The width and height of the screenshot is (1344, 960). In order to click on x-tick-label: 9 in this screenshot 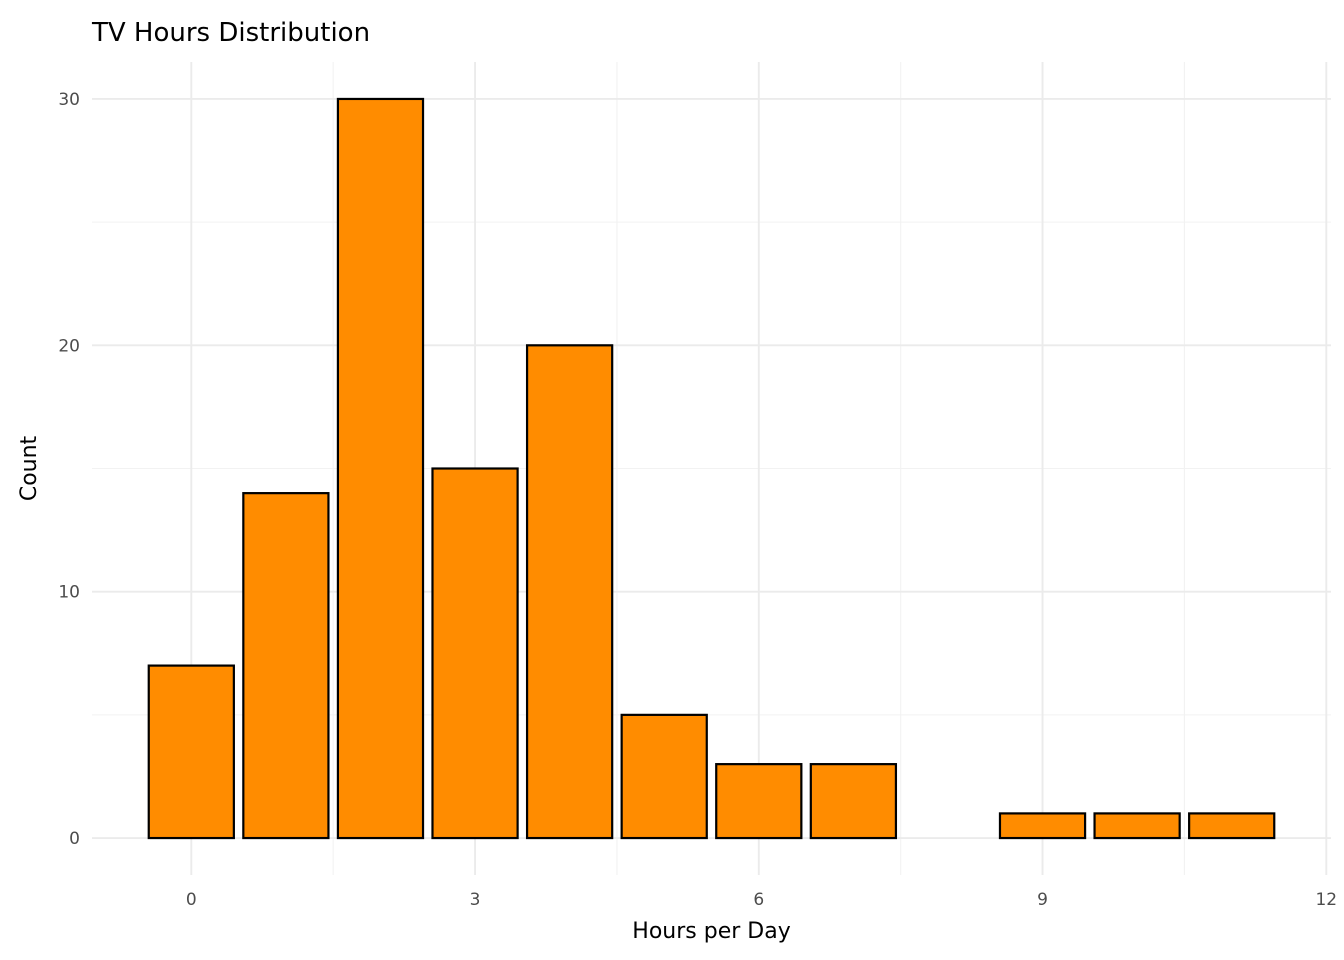, I will do `click(1042, 900)`.